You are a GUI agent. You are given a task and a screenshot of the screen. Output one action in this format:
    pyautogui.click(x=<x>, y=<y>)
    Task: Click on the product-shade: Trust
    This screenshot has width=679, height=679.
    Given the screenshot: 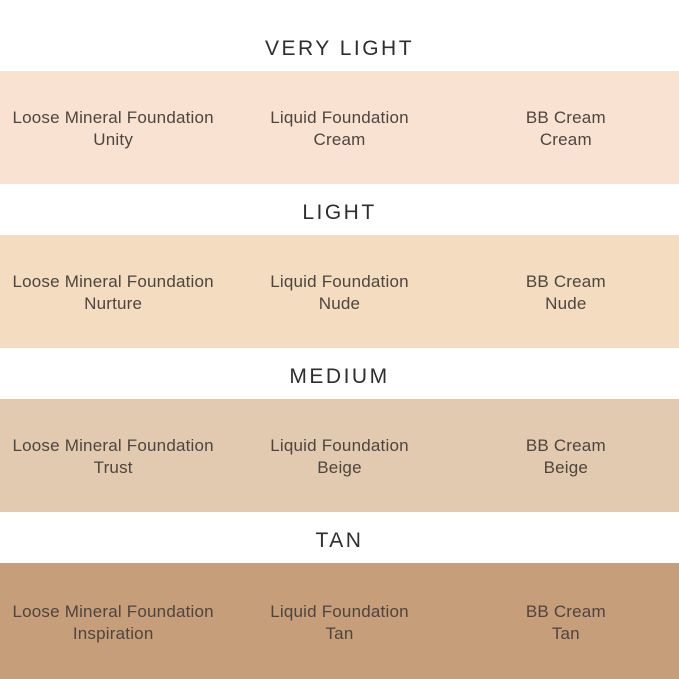 What is the action you would take?
    pyautogui.click(x=113, y=467)
    